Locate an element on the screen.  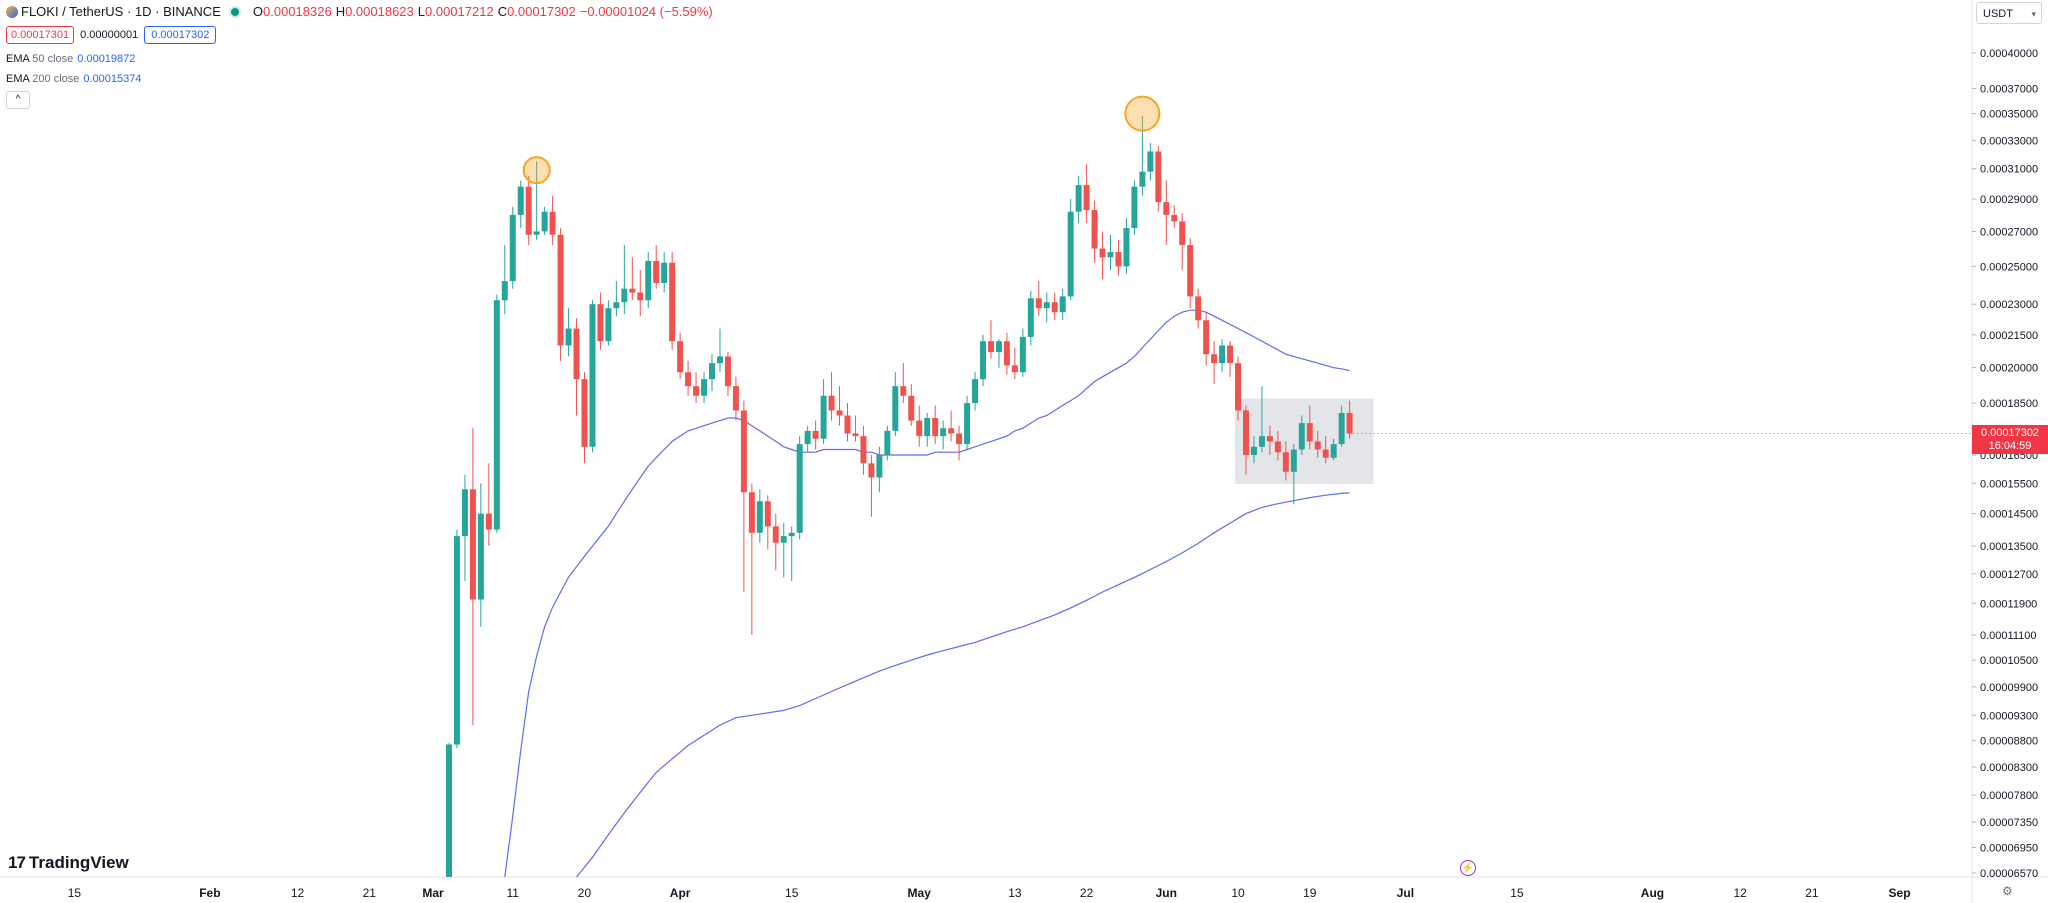
sell-price-button: 0.00017301 is located at coordinates (40, 35).